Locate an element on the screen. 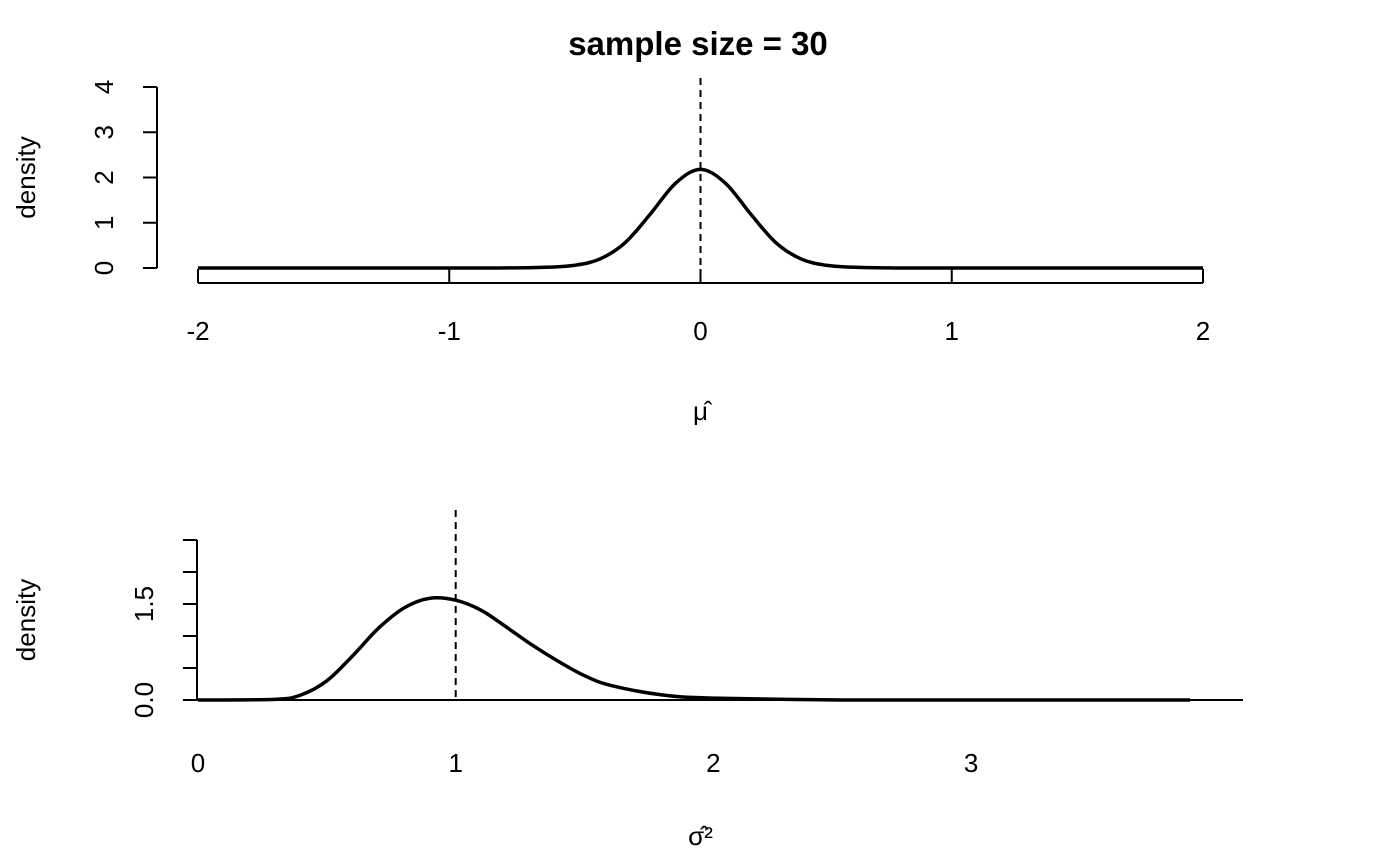 This screenshot has height=866, width=1400. x-tick-label: -1 is located at coordinates (449, 331).